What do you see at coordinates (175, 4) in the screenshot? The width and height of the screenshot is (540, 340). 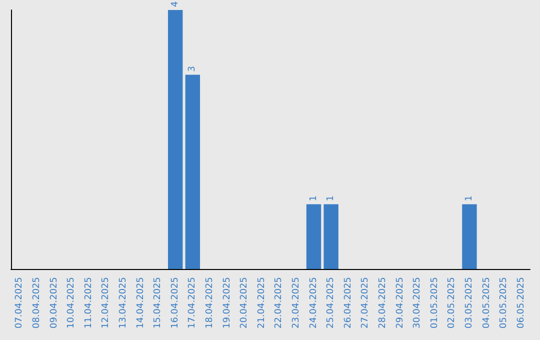 I see `data-label: 4` at bounding box center [175, 4].